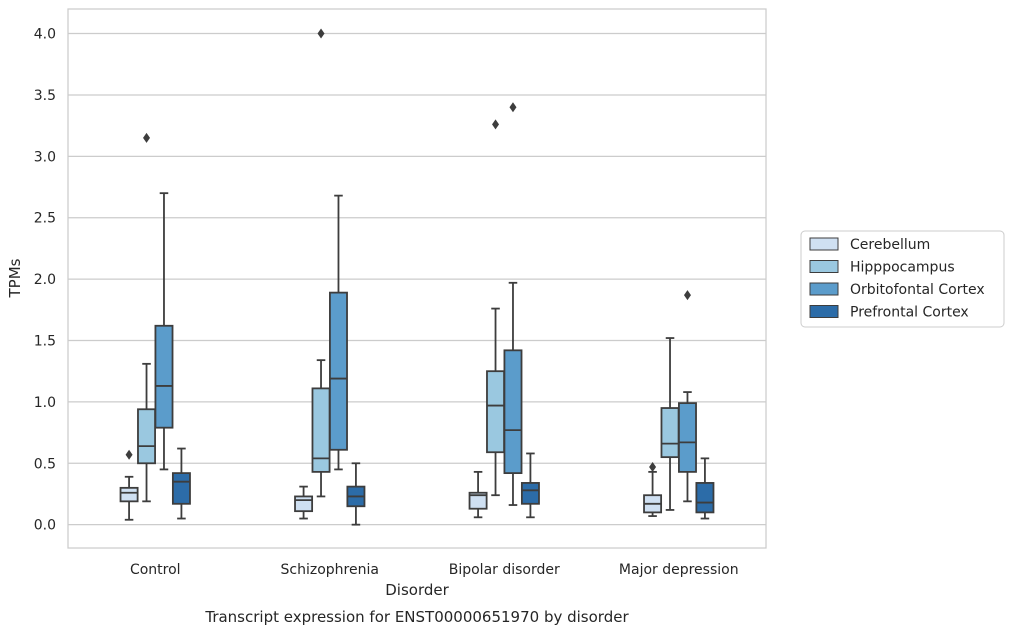  I want to click on x-axis-title: Disorder, so click(417, 590).